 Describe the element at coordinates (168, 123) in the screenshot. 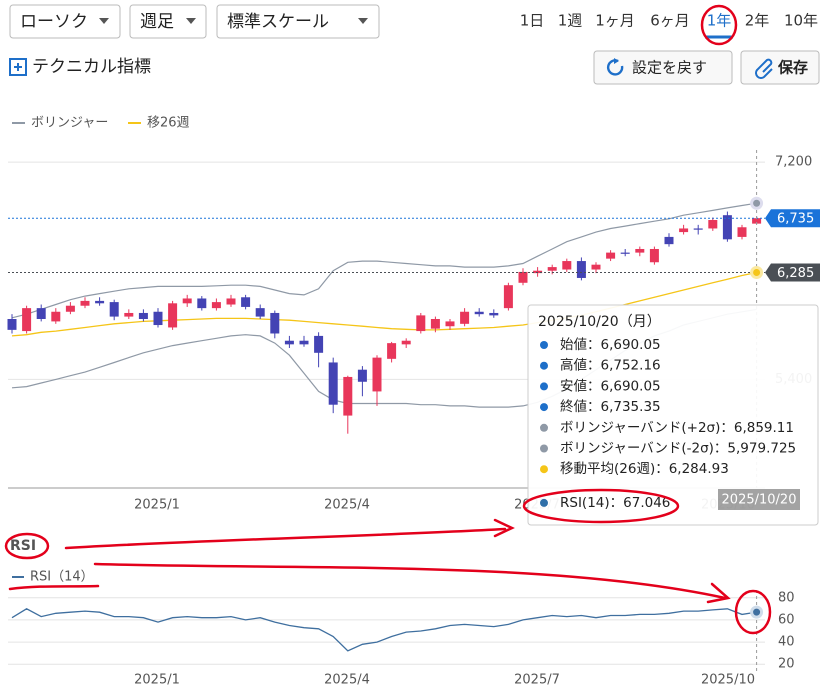

I see `legend-label: 移26週` at that location.